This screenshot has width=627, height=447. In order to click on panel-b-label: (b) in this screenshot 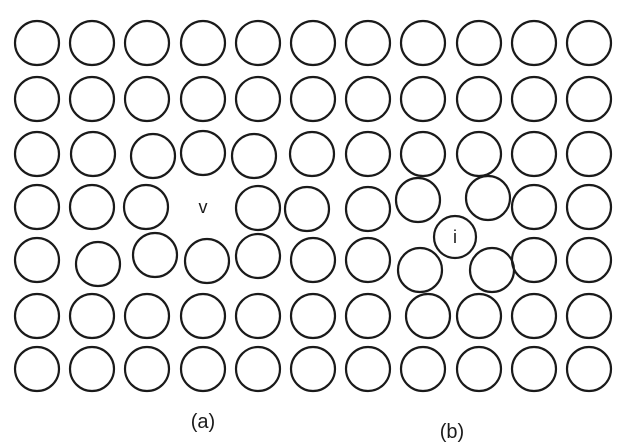, I will do `click(452, 432)`.